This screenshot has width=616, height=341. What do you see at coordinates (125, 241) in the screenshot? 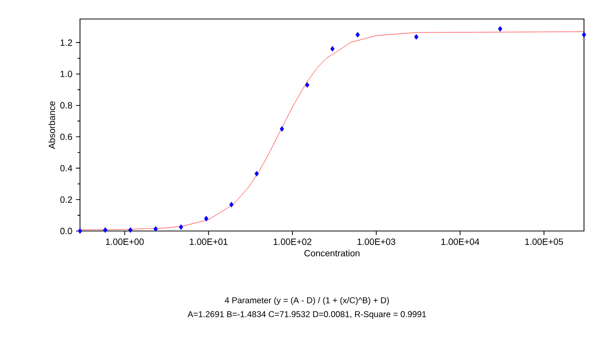
I see `x-tick-label: 1.00E+00` at bounding box center [125, 241].